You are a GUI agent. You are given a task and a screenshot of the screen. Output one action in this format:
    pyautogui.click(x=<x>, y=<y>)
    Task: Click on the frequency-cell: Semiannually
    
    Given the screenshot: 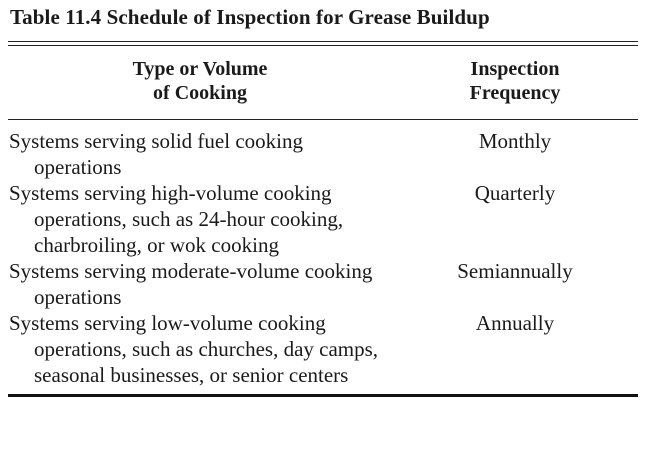 What is the action you would take?
    pyautogui.click(x=515, y=271)
    